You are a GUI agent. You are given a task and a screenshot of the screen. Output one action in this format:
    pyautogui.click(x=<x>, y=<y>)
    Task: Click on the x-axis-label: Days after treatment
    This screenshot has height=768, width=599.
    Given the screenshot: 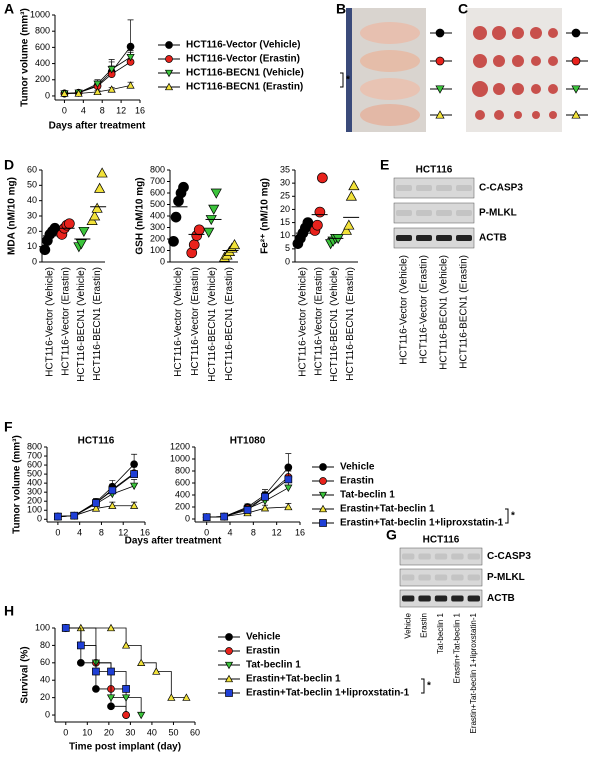 What is the action you would take?
    pyautogui.click(x=173, y=541)
    